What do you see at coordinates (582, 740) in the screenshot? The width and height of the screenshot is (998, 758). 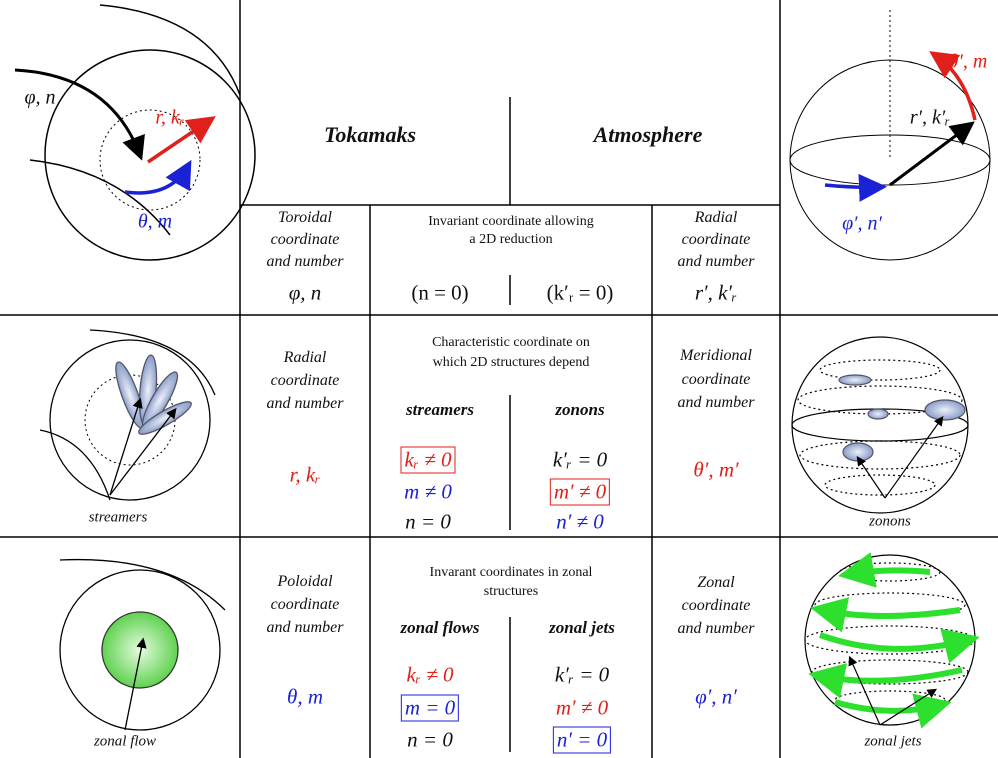 I see `condition: n′ = 0` at bounding box center [582, 740].